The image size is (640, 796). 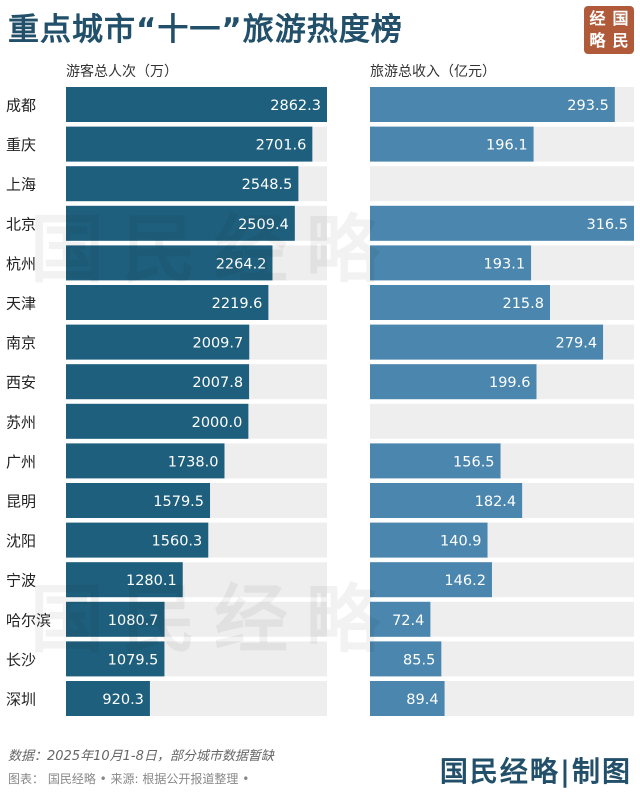 I want to click on category-label: 沈阳, so click(x=21, y=541).